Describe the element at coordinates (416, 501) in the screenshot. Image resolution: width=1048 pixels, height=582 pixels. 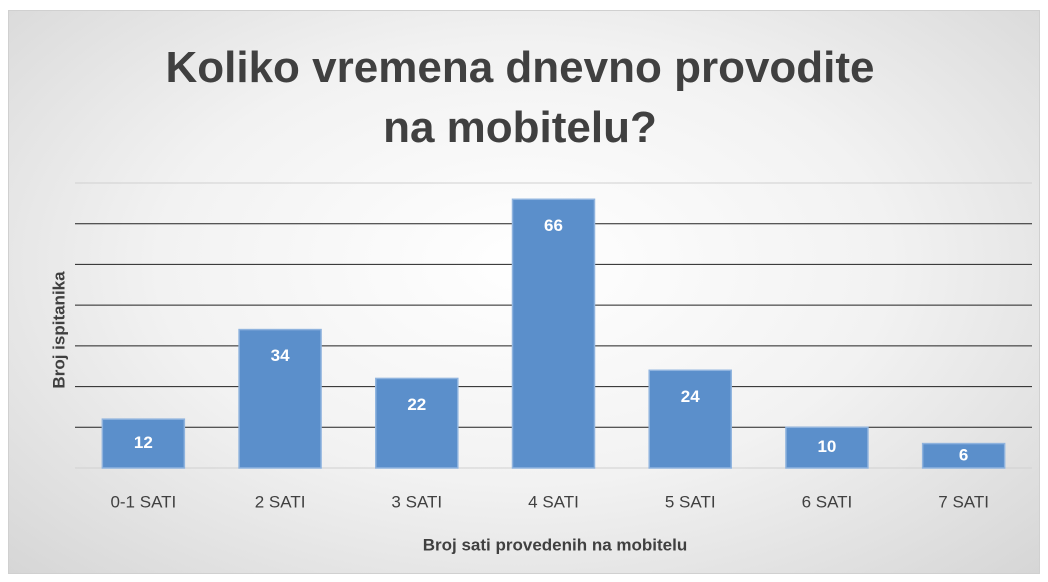
I see `x-tick-label: 3 SATI` at that location.